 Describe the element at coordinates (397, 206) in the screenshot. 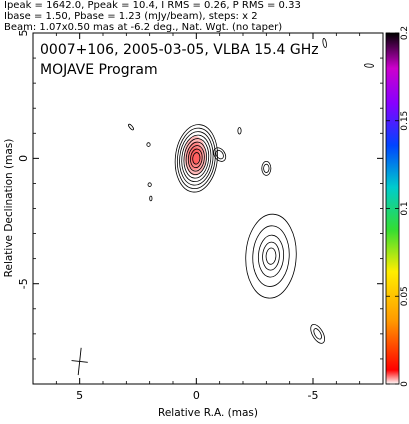

I see `colorbar-ticks: 0 0.05 0.1 0.15 0.2` at that location.